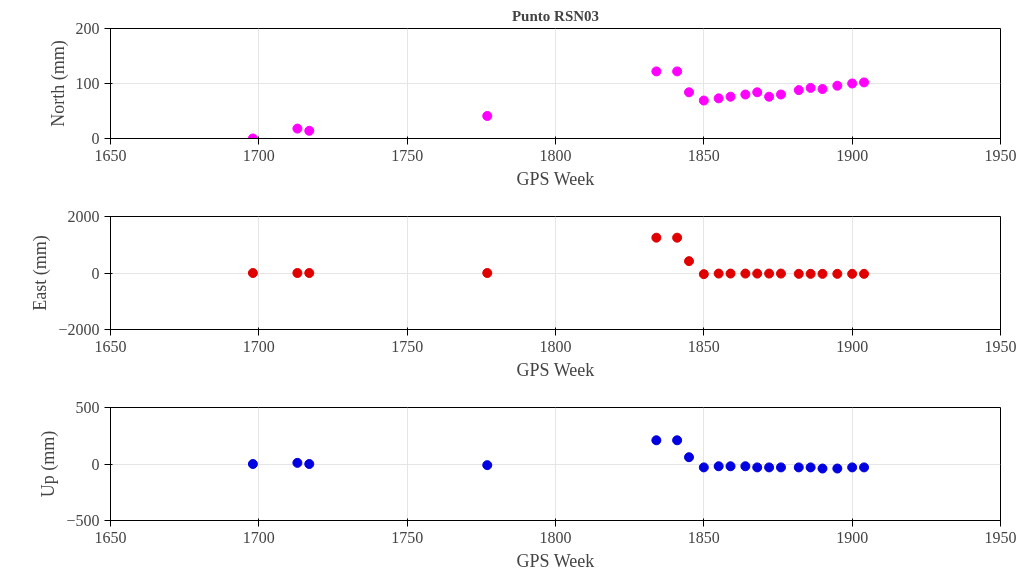 The image size is (1026, 573). What do you see at coordinates (87, 83) in the screenshot?
I see `y-tick-label: 100` at bounding box center [87, 83].